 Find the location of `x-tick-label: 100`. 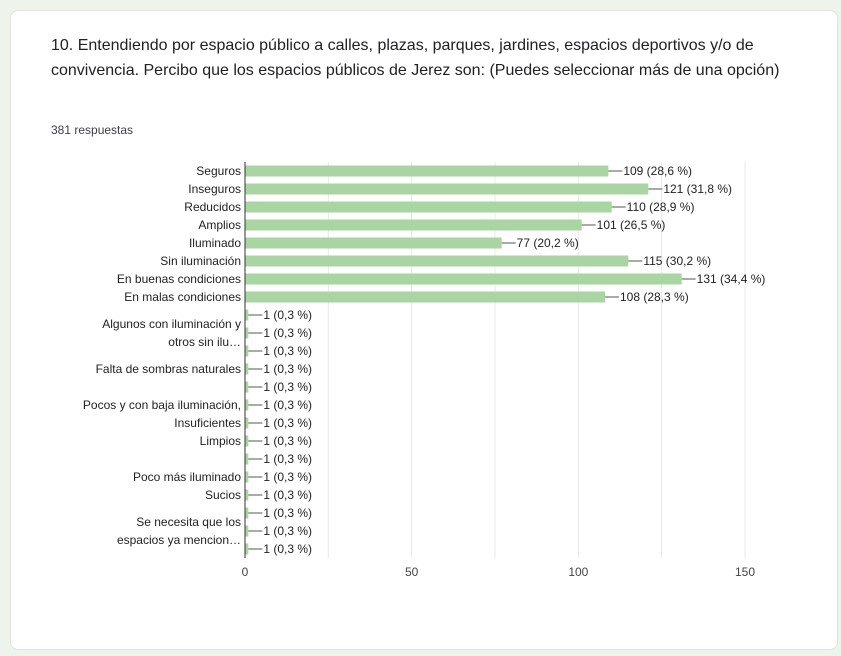

x-tick-label: 100 is located at coordinates (578, 572).